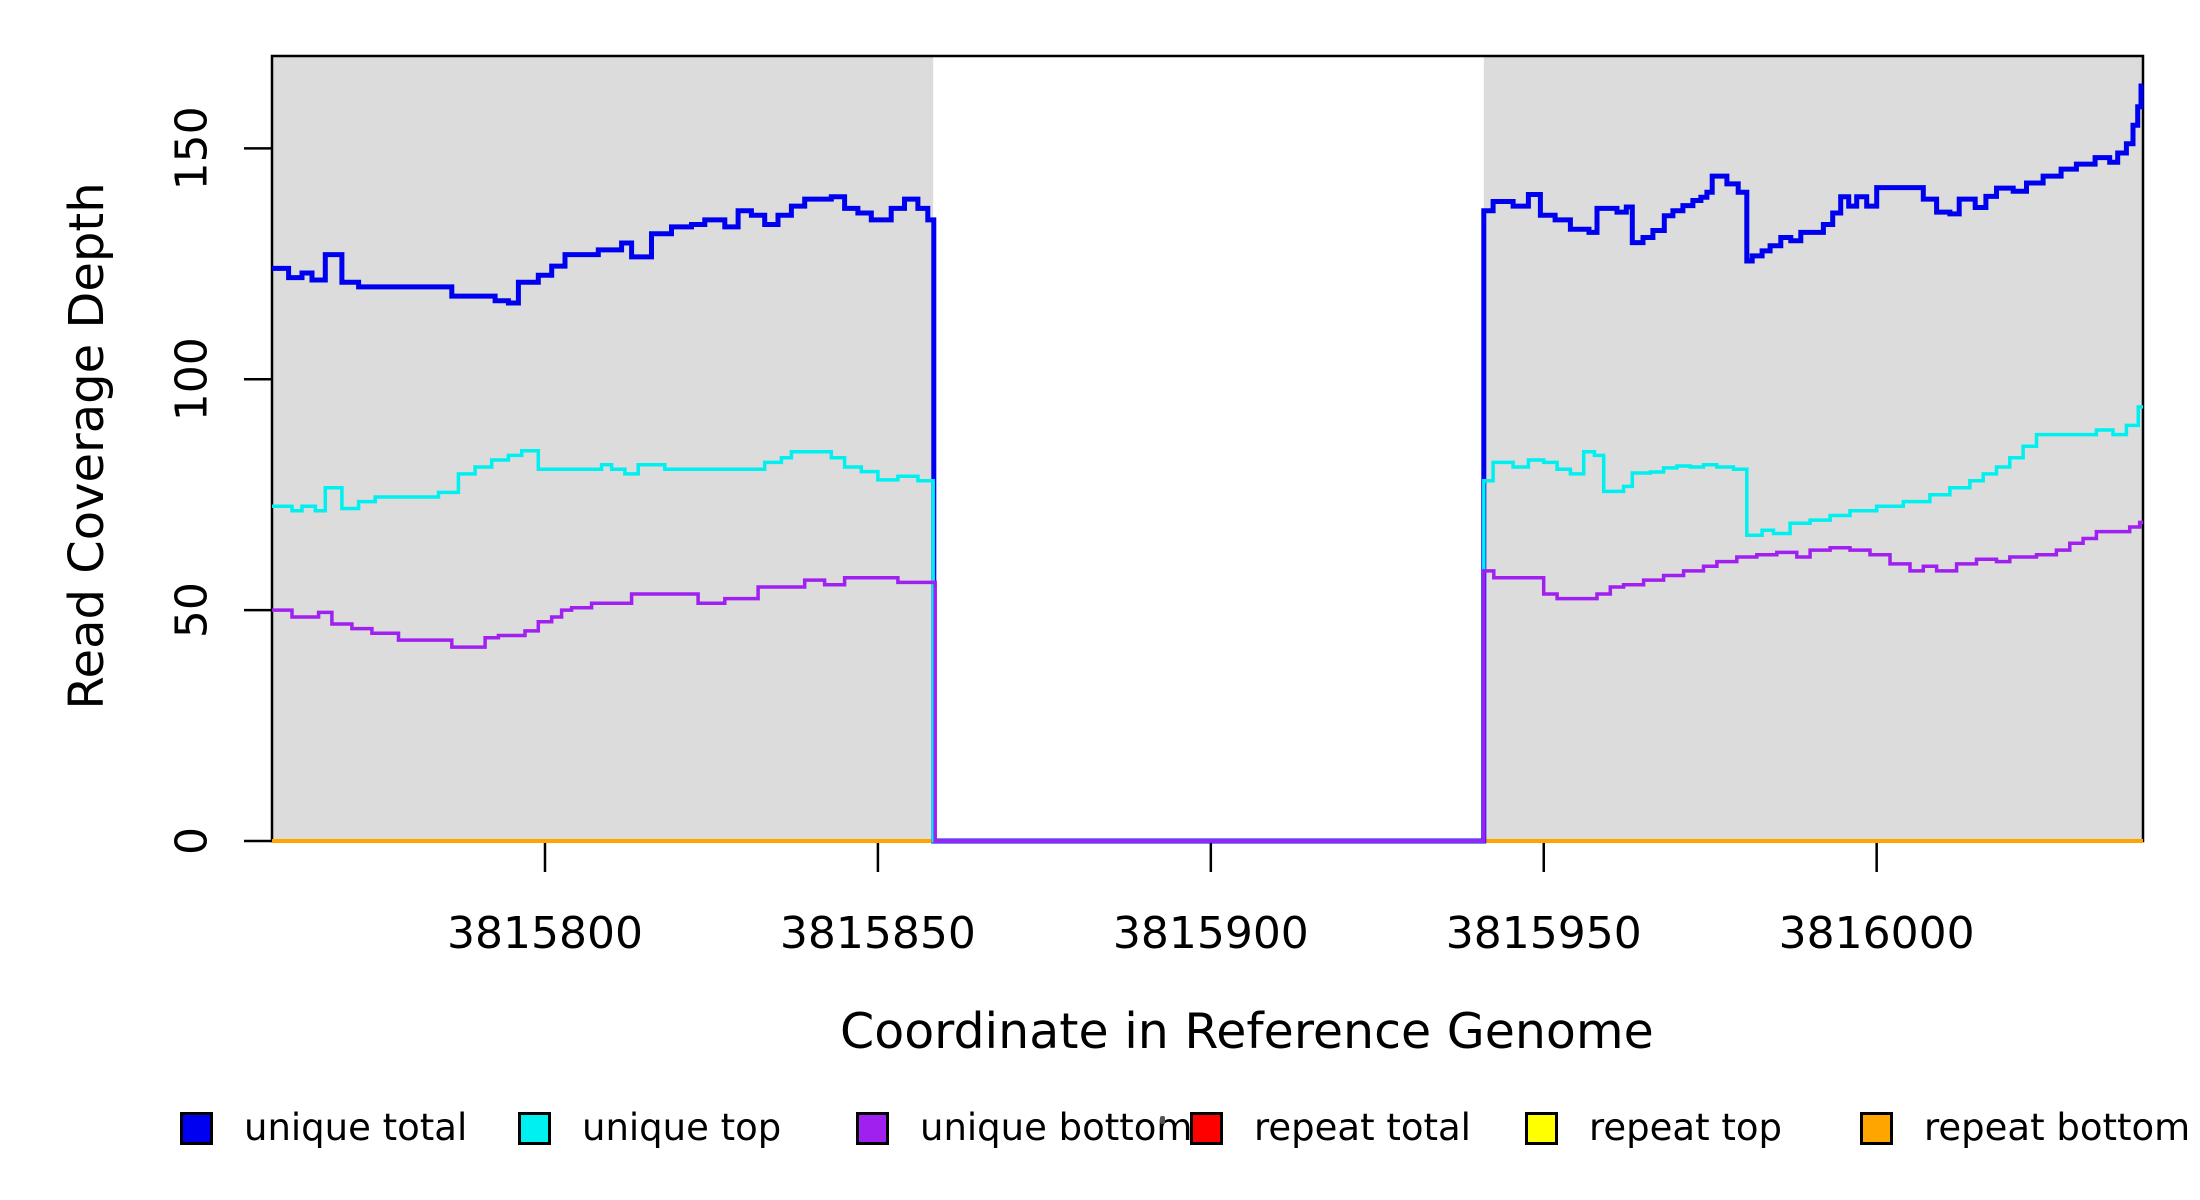  I want to click on legend-item-unique-top: unique top, so click(649, 1128).